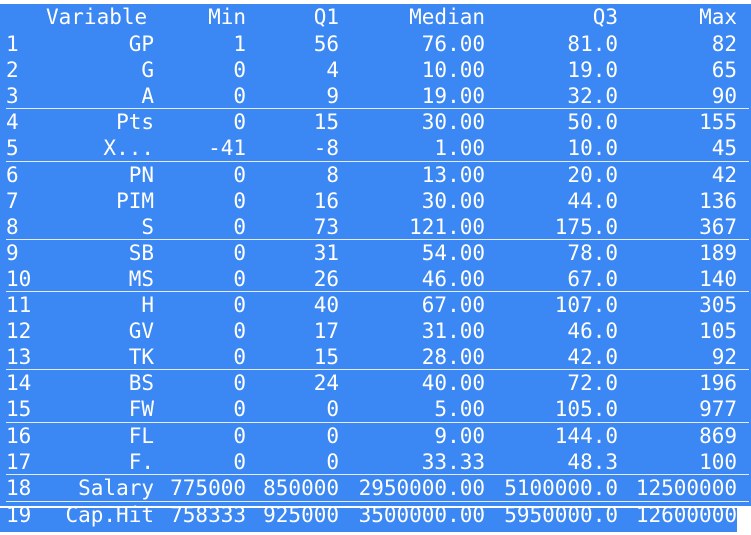 This screenshot has width=751, height=535. Describe the element at coordinates (375, 305) in the screenshot. I see `table-row: 11 H 0 40 67.00 107.0 305` at that location.